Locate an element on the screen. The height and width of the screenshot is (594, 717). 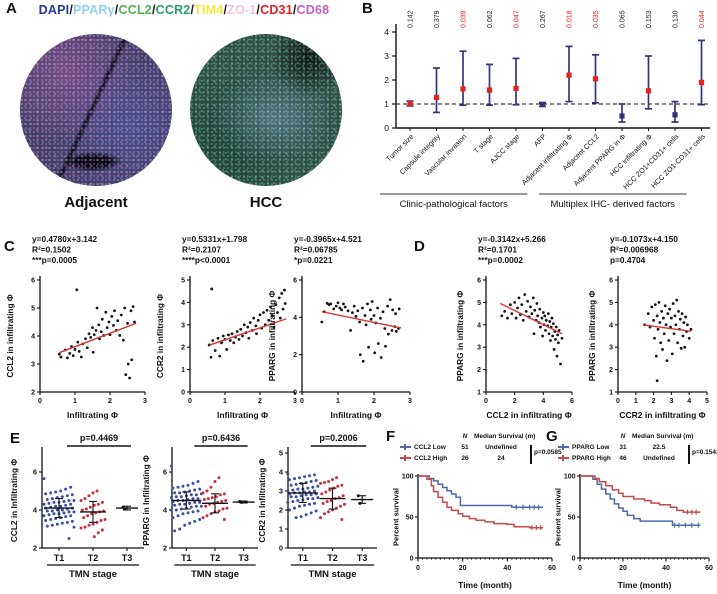
stain-label: ZO-1 is located at coordinates (242, 10).